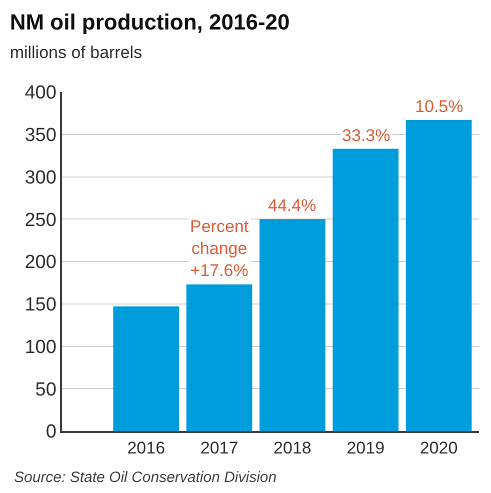 The image size is (491, 493). I want to click on x-tick-label: 2018, so click(293, 448).